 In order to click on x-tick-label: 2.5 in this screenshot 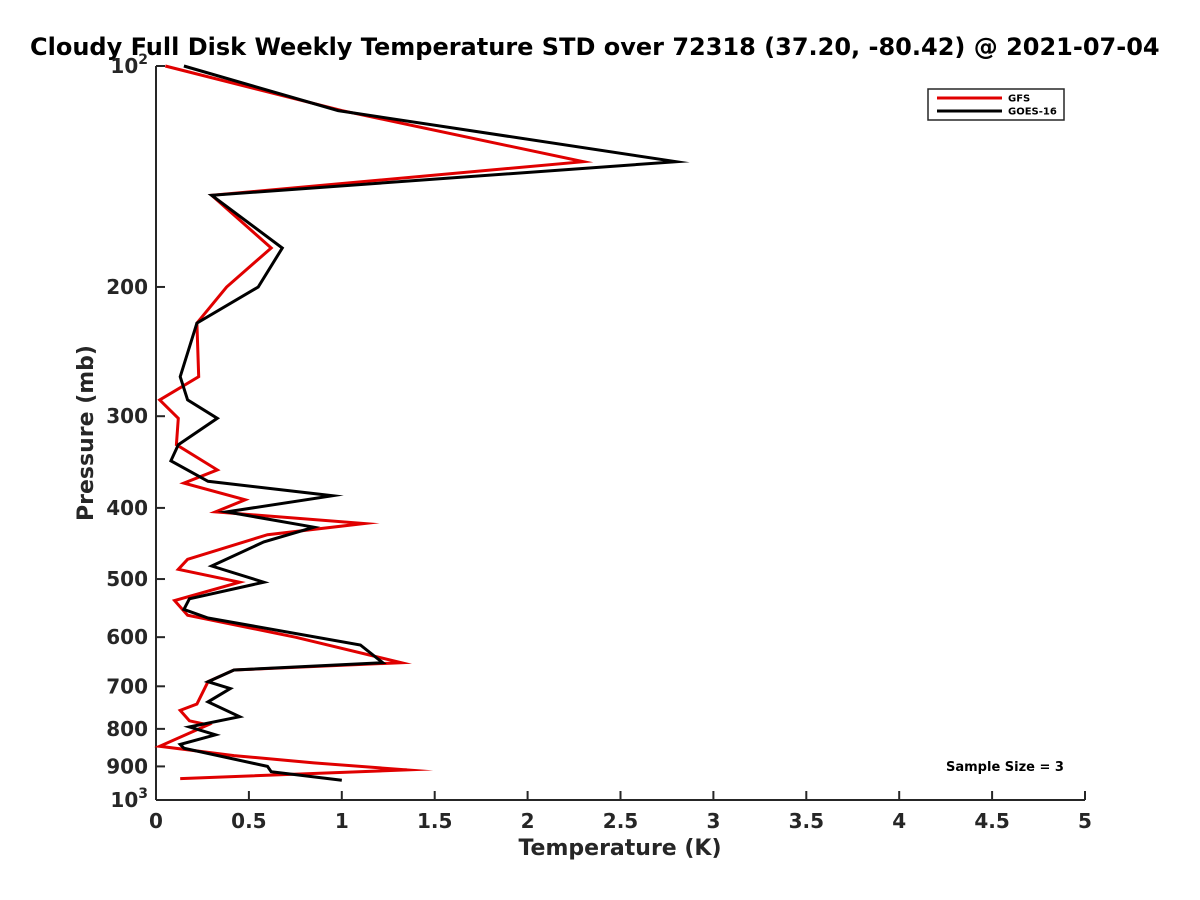, I will do `click(620, 821)`.